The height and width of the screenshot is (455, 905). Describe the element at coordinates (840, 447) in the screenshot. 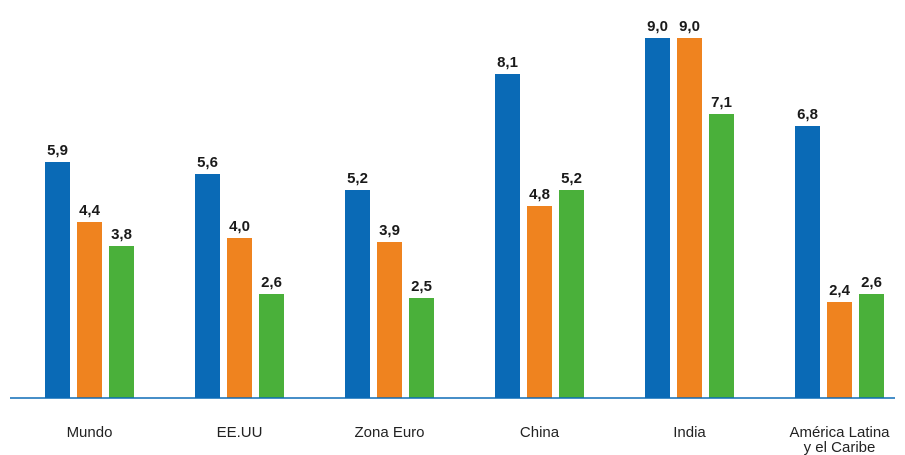

I see `category-label-line: y el Caribe` at that location.